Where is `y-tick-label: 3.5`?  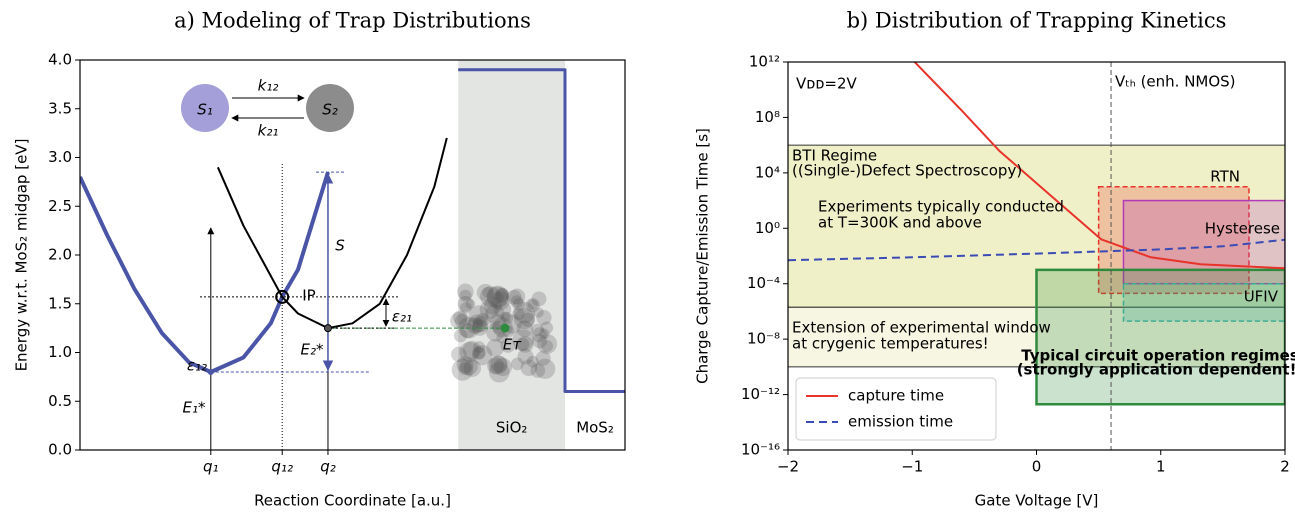 y-tick-label: 3.5 is located at coordinates (60, 108).